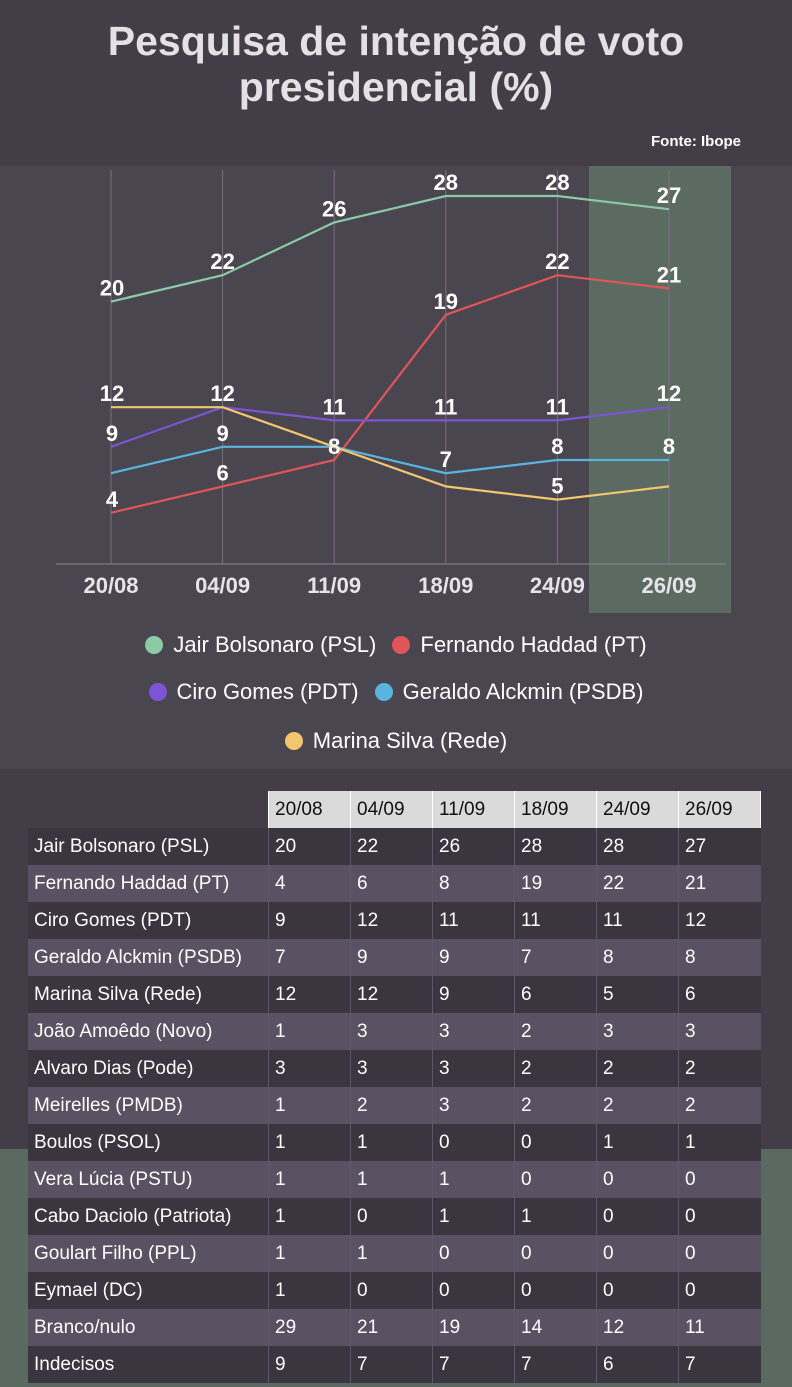  I want to click on data-label: 20, so click(112, 288).